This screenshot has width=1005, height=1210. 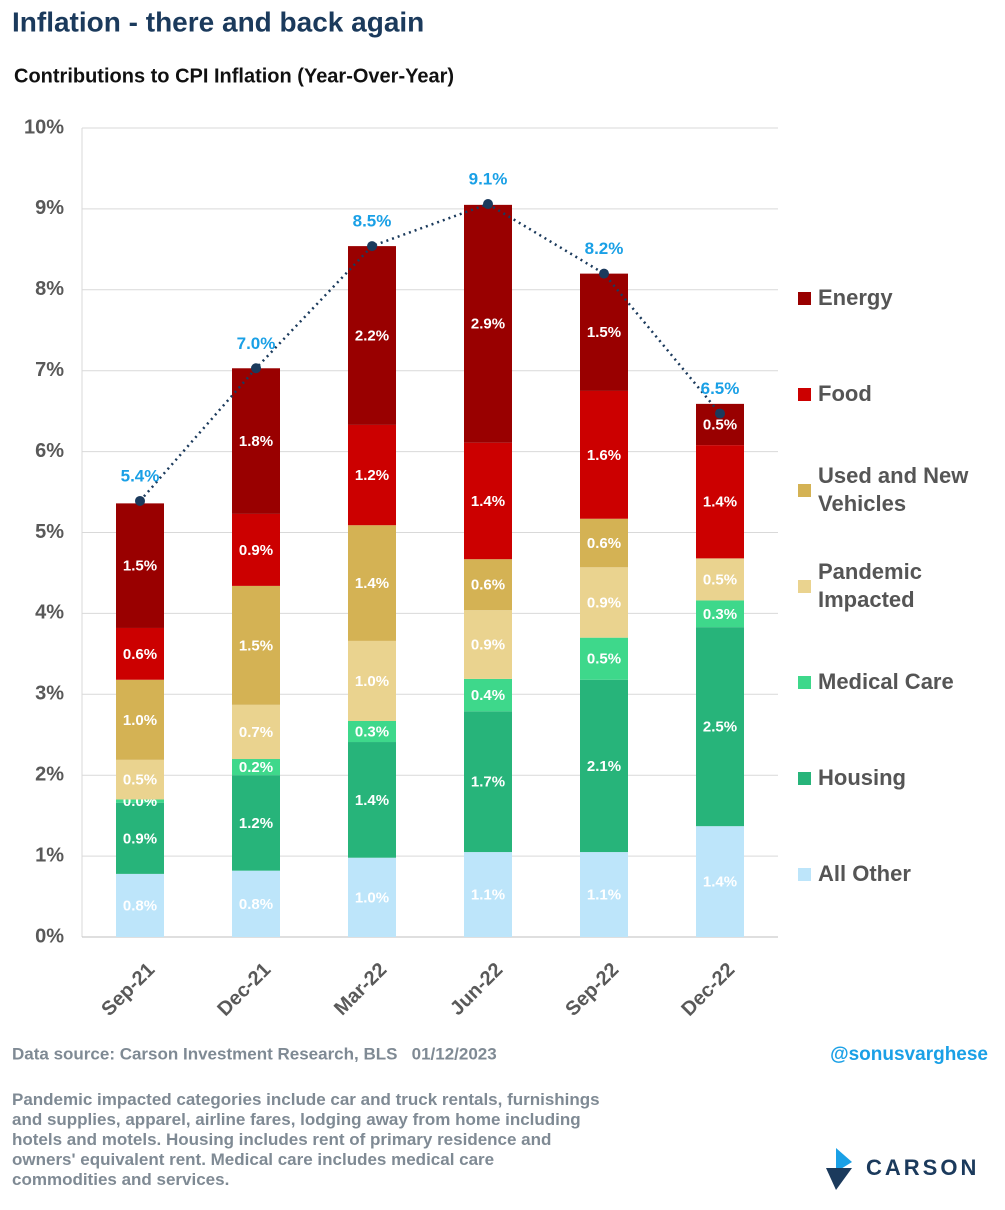 I want to click on legend-label: Housing, so click(x=862, y=777).